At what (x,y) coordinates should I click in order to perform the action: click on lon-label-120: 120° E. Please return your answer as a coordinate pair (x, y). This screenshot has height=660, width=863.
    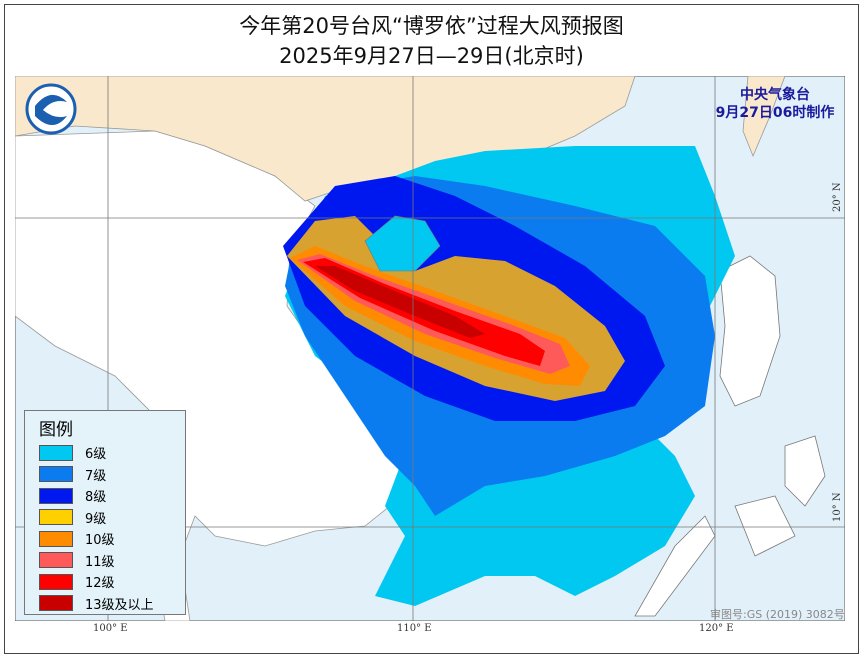
    Looking at the image, I should click on (716, 628).